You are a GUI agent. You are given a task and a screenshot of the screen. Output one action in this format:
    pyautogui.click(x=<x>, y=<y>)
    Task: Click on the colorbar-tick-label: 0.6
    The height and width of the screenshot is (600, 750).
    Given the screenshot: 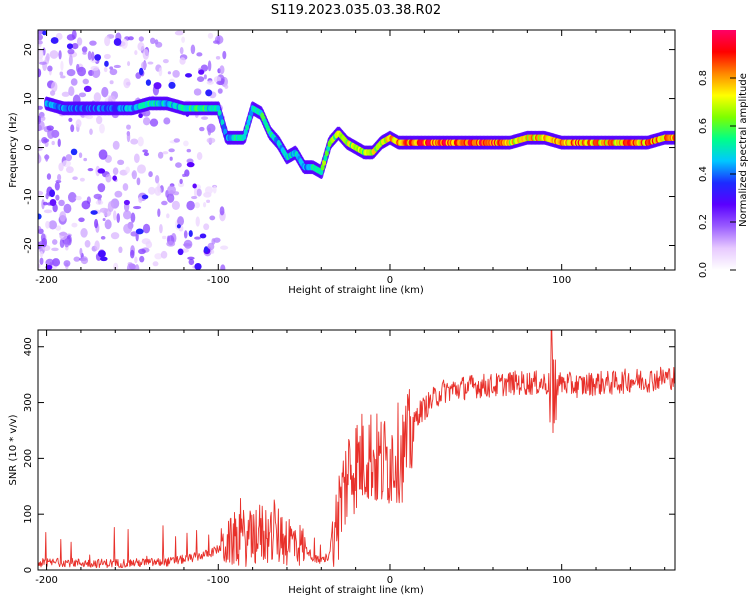 What is the action you would take?
    pyautogui.click(x=703, y=126)
    